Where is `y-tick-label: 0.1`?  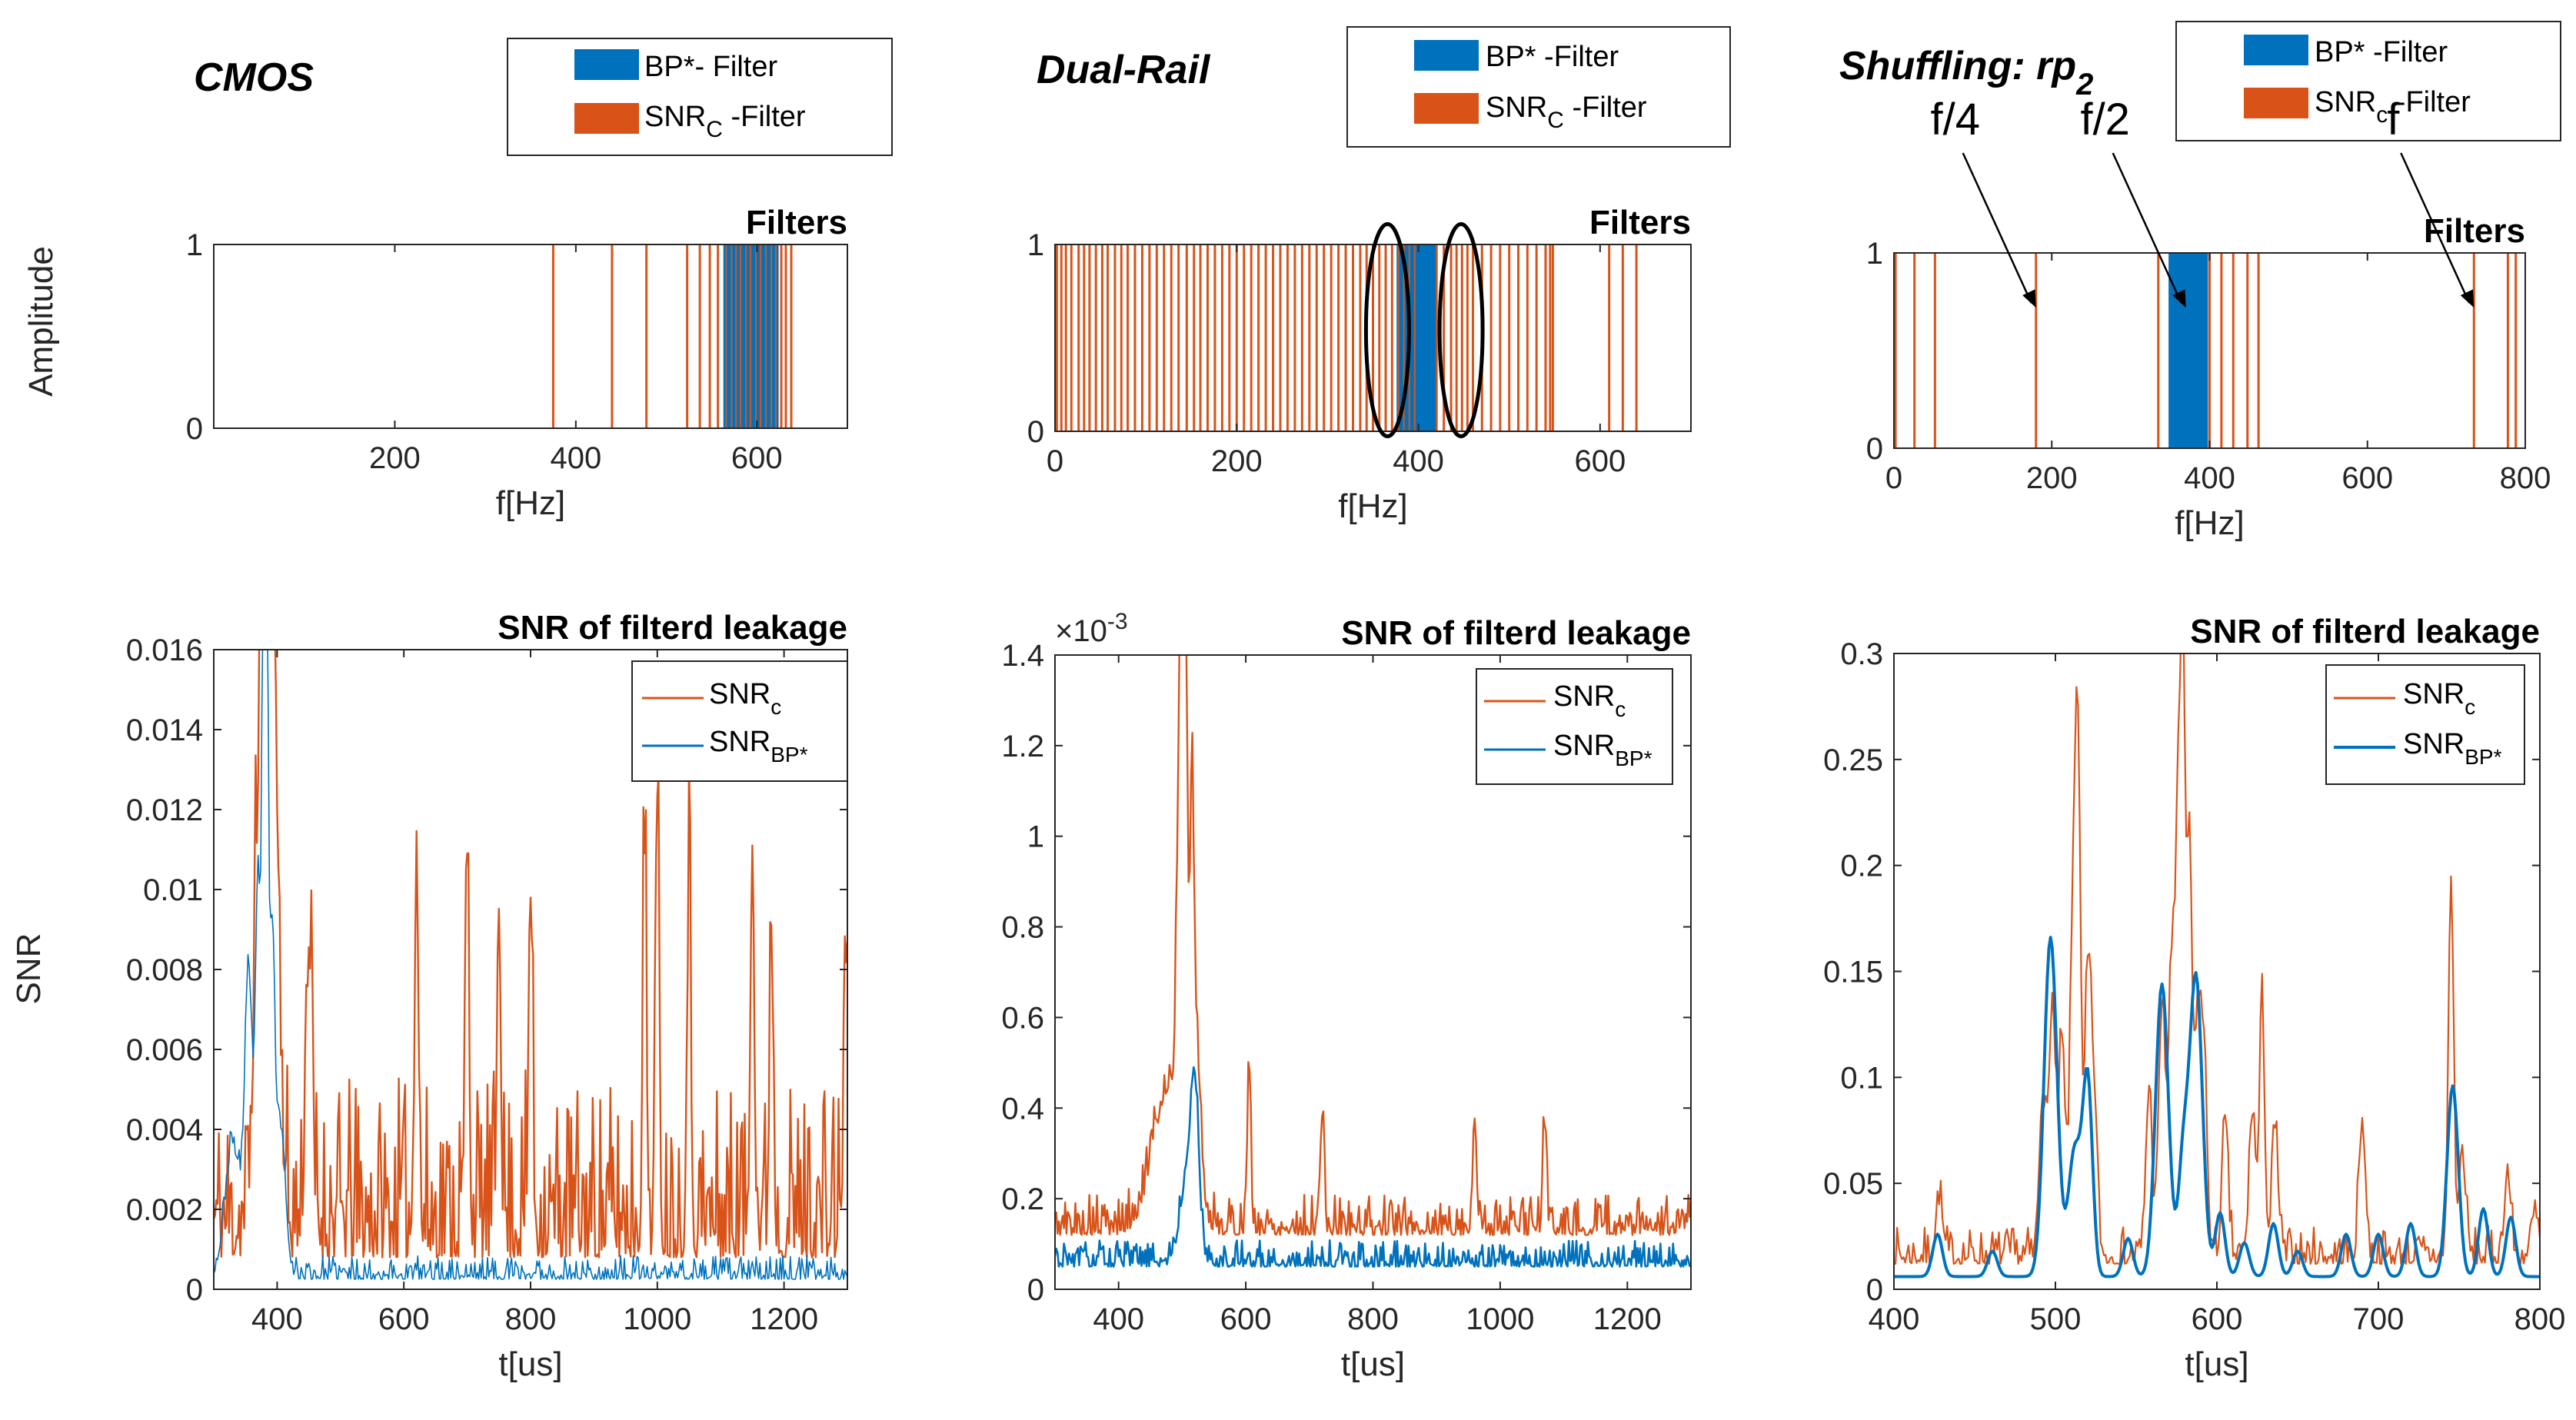
y-tick-label: 0.1 is located at coordinates (1862, 1078).